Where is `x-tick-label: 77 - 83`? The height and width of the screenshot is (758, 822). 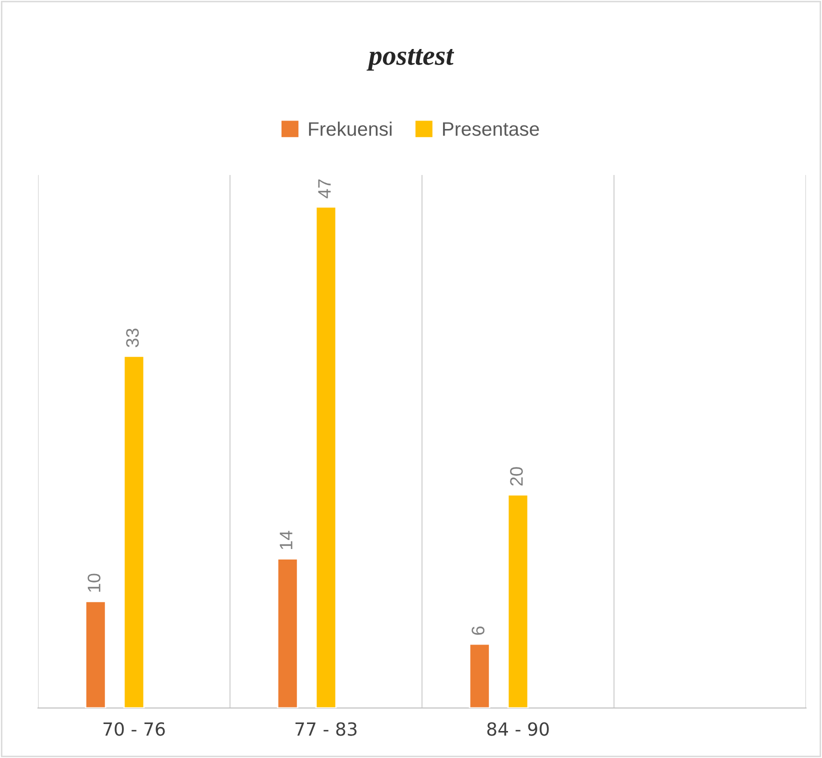 x-tick-label: 77 - 83 is located at coordinates (326, 729).